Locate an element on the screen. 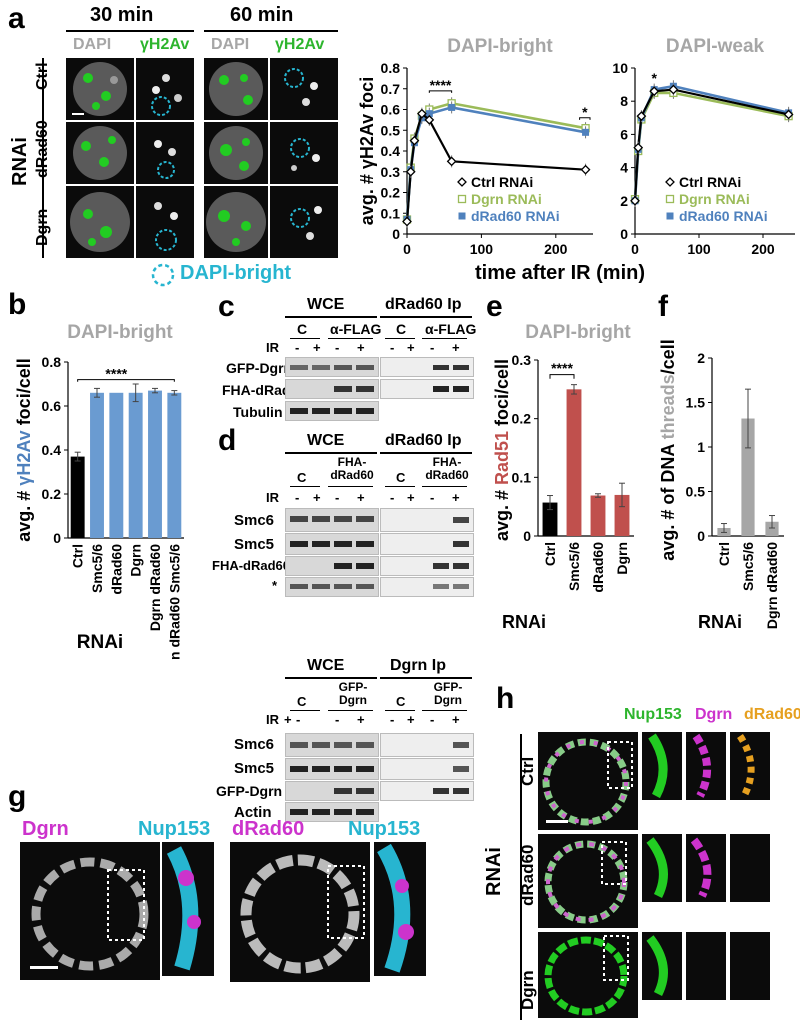  y-tick-label: 10 is located at coordinates (620, 68).